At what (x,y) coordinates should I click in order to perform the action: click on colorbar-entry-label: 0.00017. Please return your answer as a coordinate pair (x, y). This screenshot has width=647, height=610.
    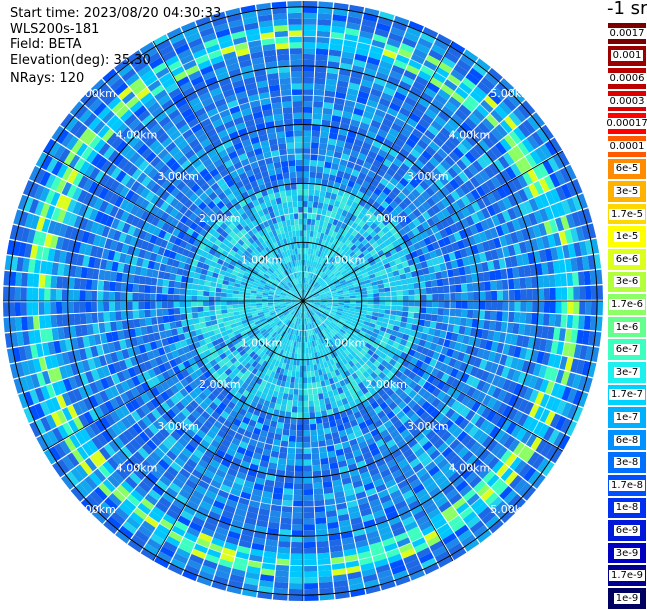
    Looking at the image, I should click on (625, 124).